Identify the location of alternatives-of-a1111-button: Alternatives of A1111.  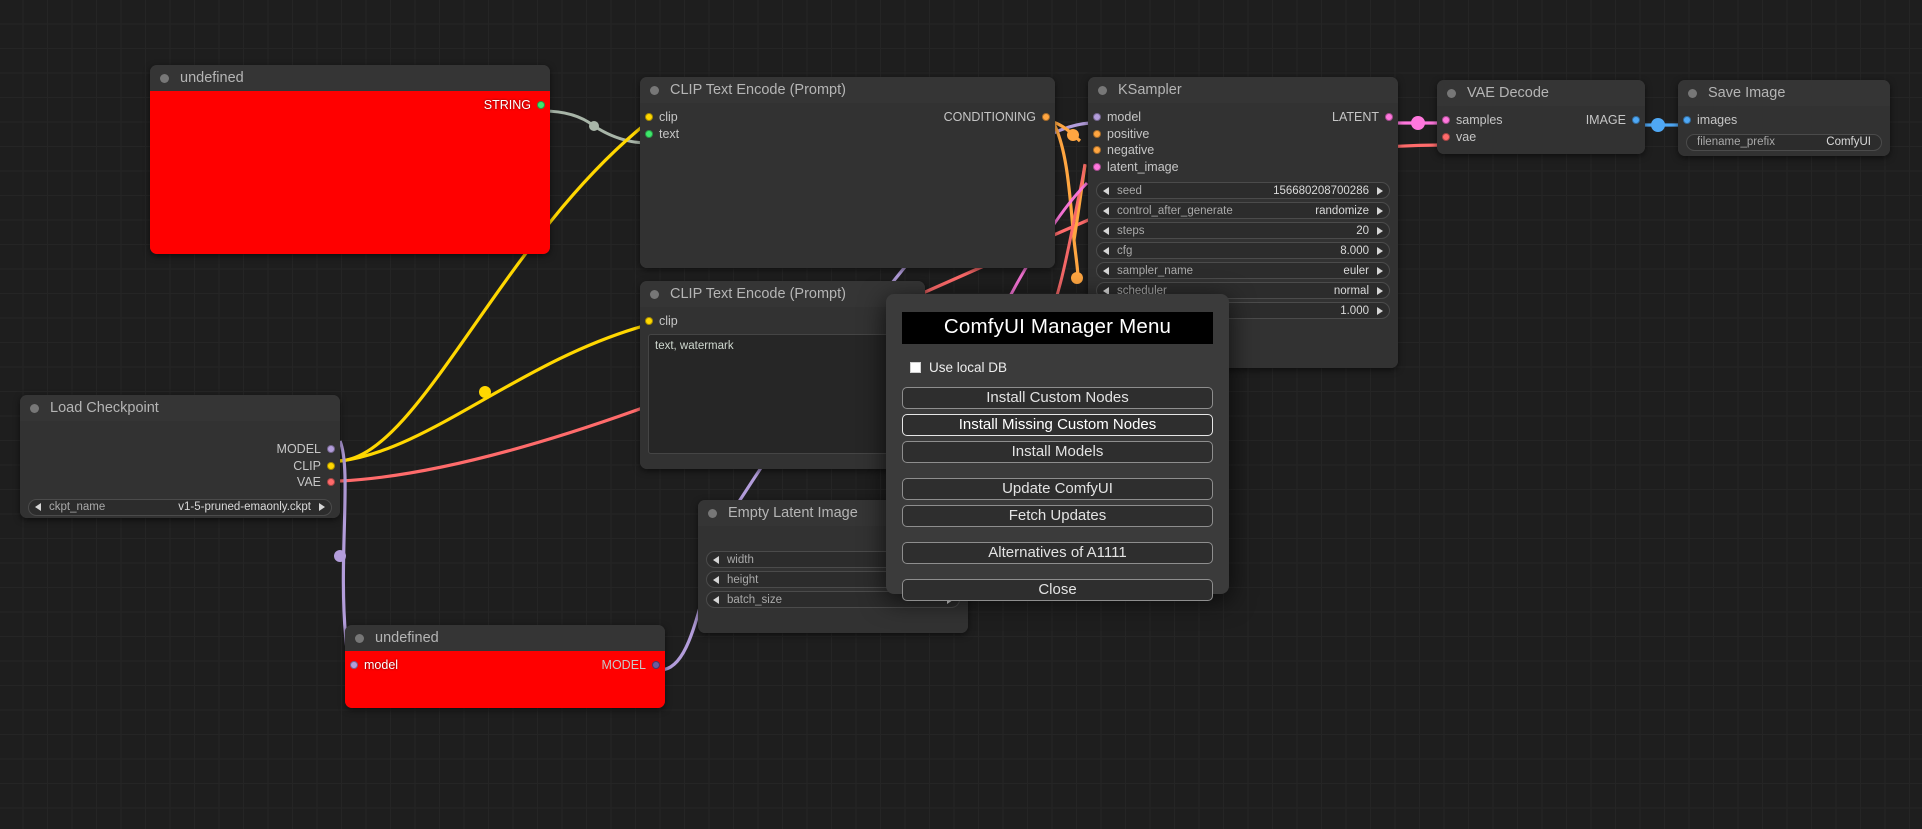
(1057, 553).